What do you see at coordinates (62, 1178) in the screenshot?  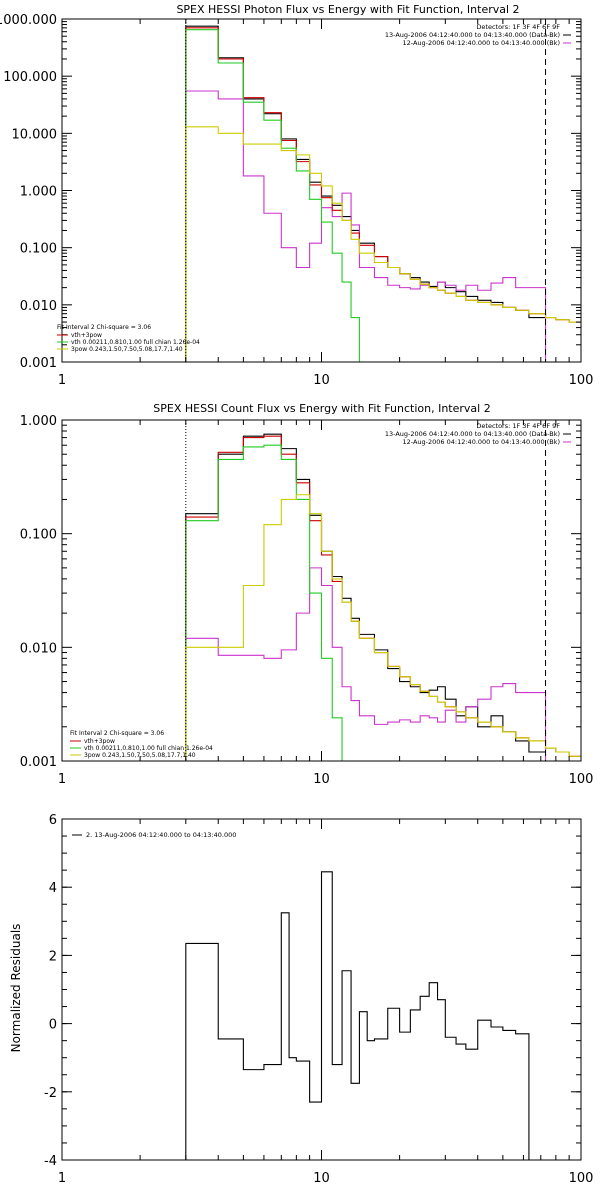 I see `residuals-x-tick-label: 1` at bounding box center [62, 1178].